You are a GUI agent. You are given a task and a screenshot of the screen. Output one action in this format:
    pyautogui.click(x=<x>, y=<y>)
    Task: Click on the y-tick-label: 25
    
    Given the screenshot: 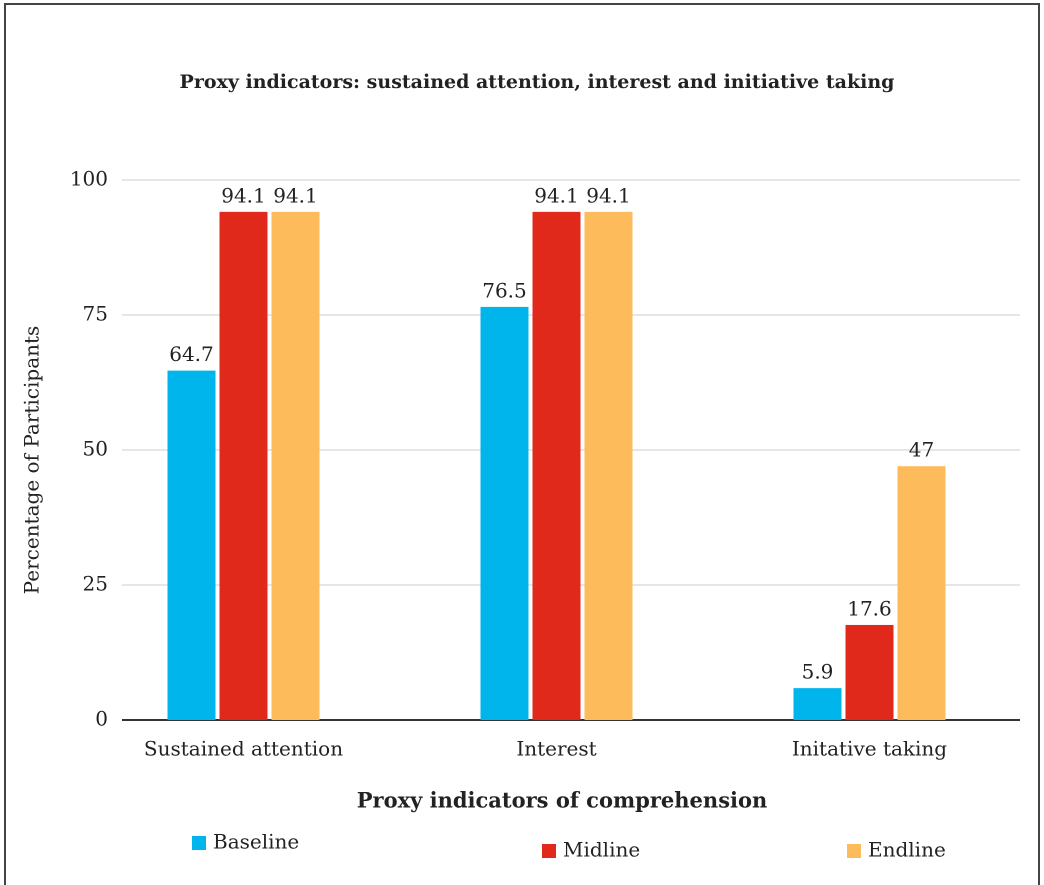 What is the action you would take?
    pyautogui.click(x=95, y=584)
    